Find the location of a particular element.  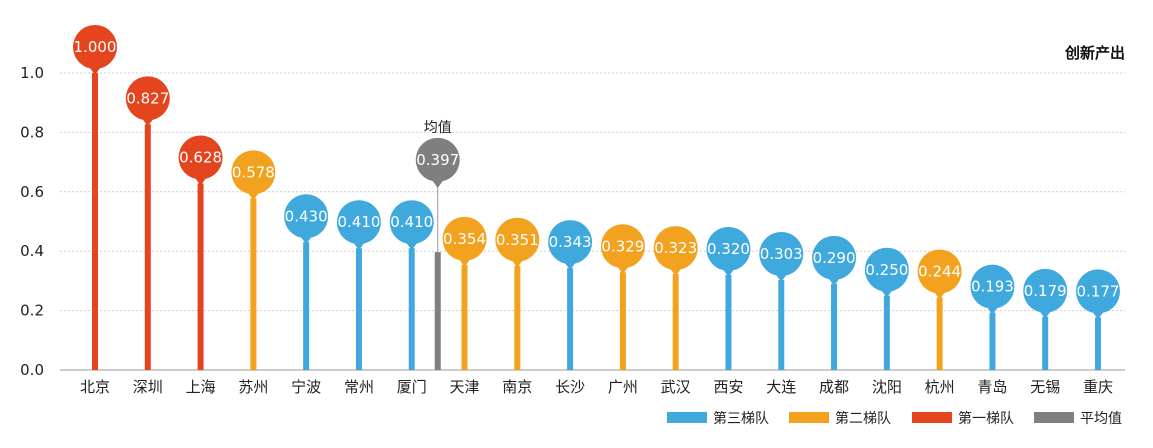

data-label: 0.303 is located at coordinates (781, 254).